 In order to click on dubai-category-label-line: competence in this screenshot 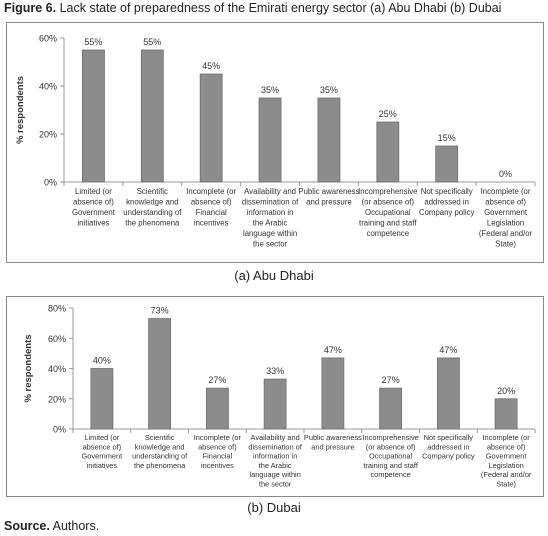, I will do `click(390, 474)`.